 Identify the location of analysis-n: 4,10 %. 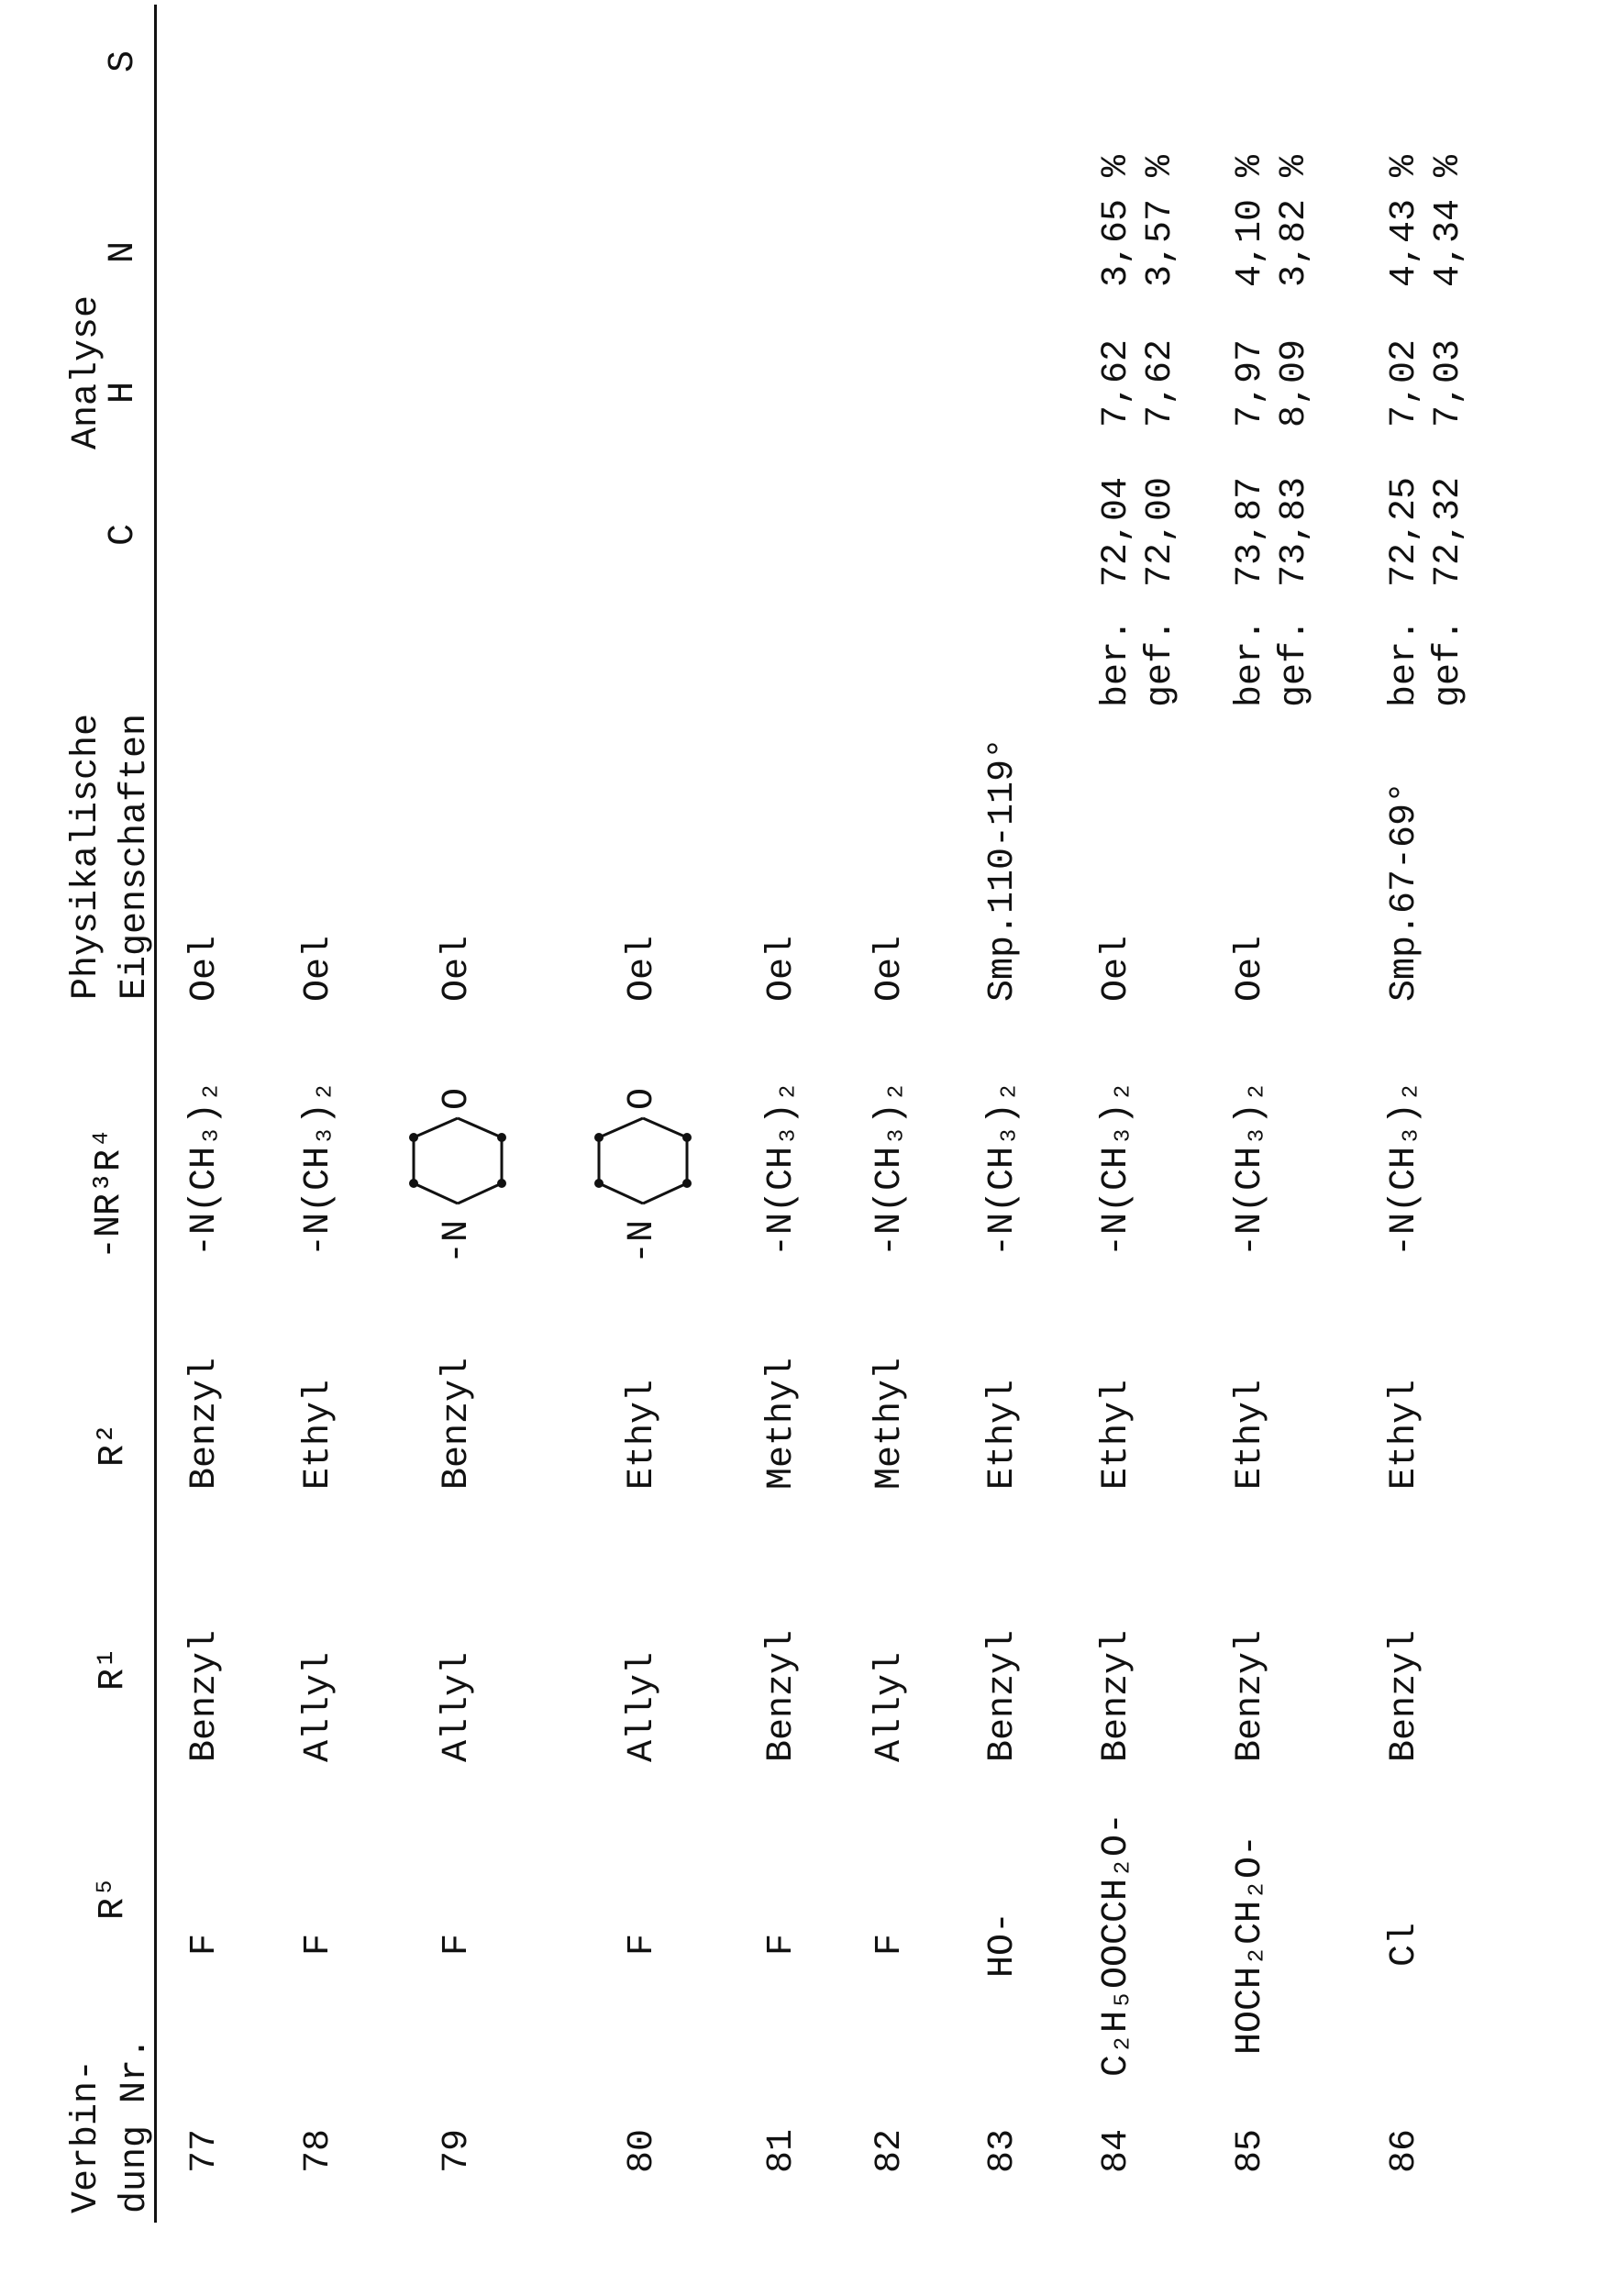
(1251, 221).